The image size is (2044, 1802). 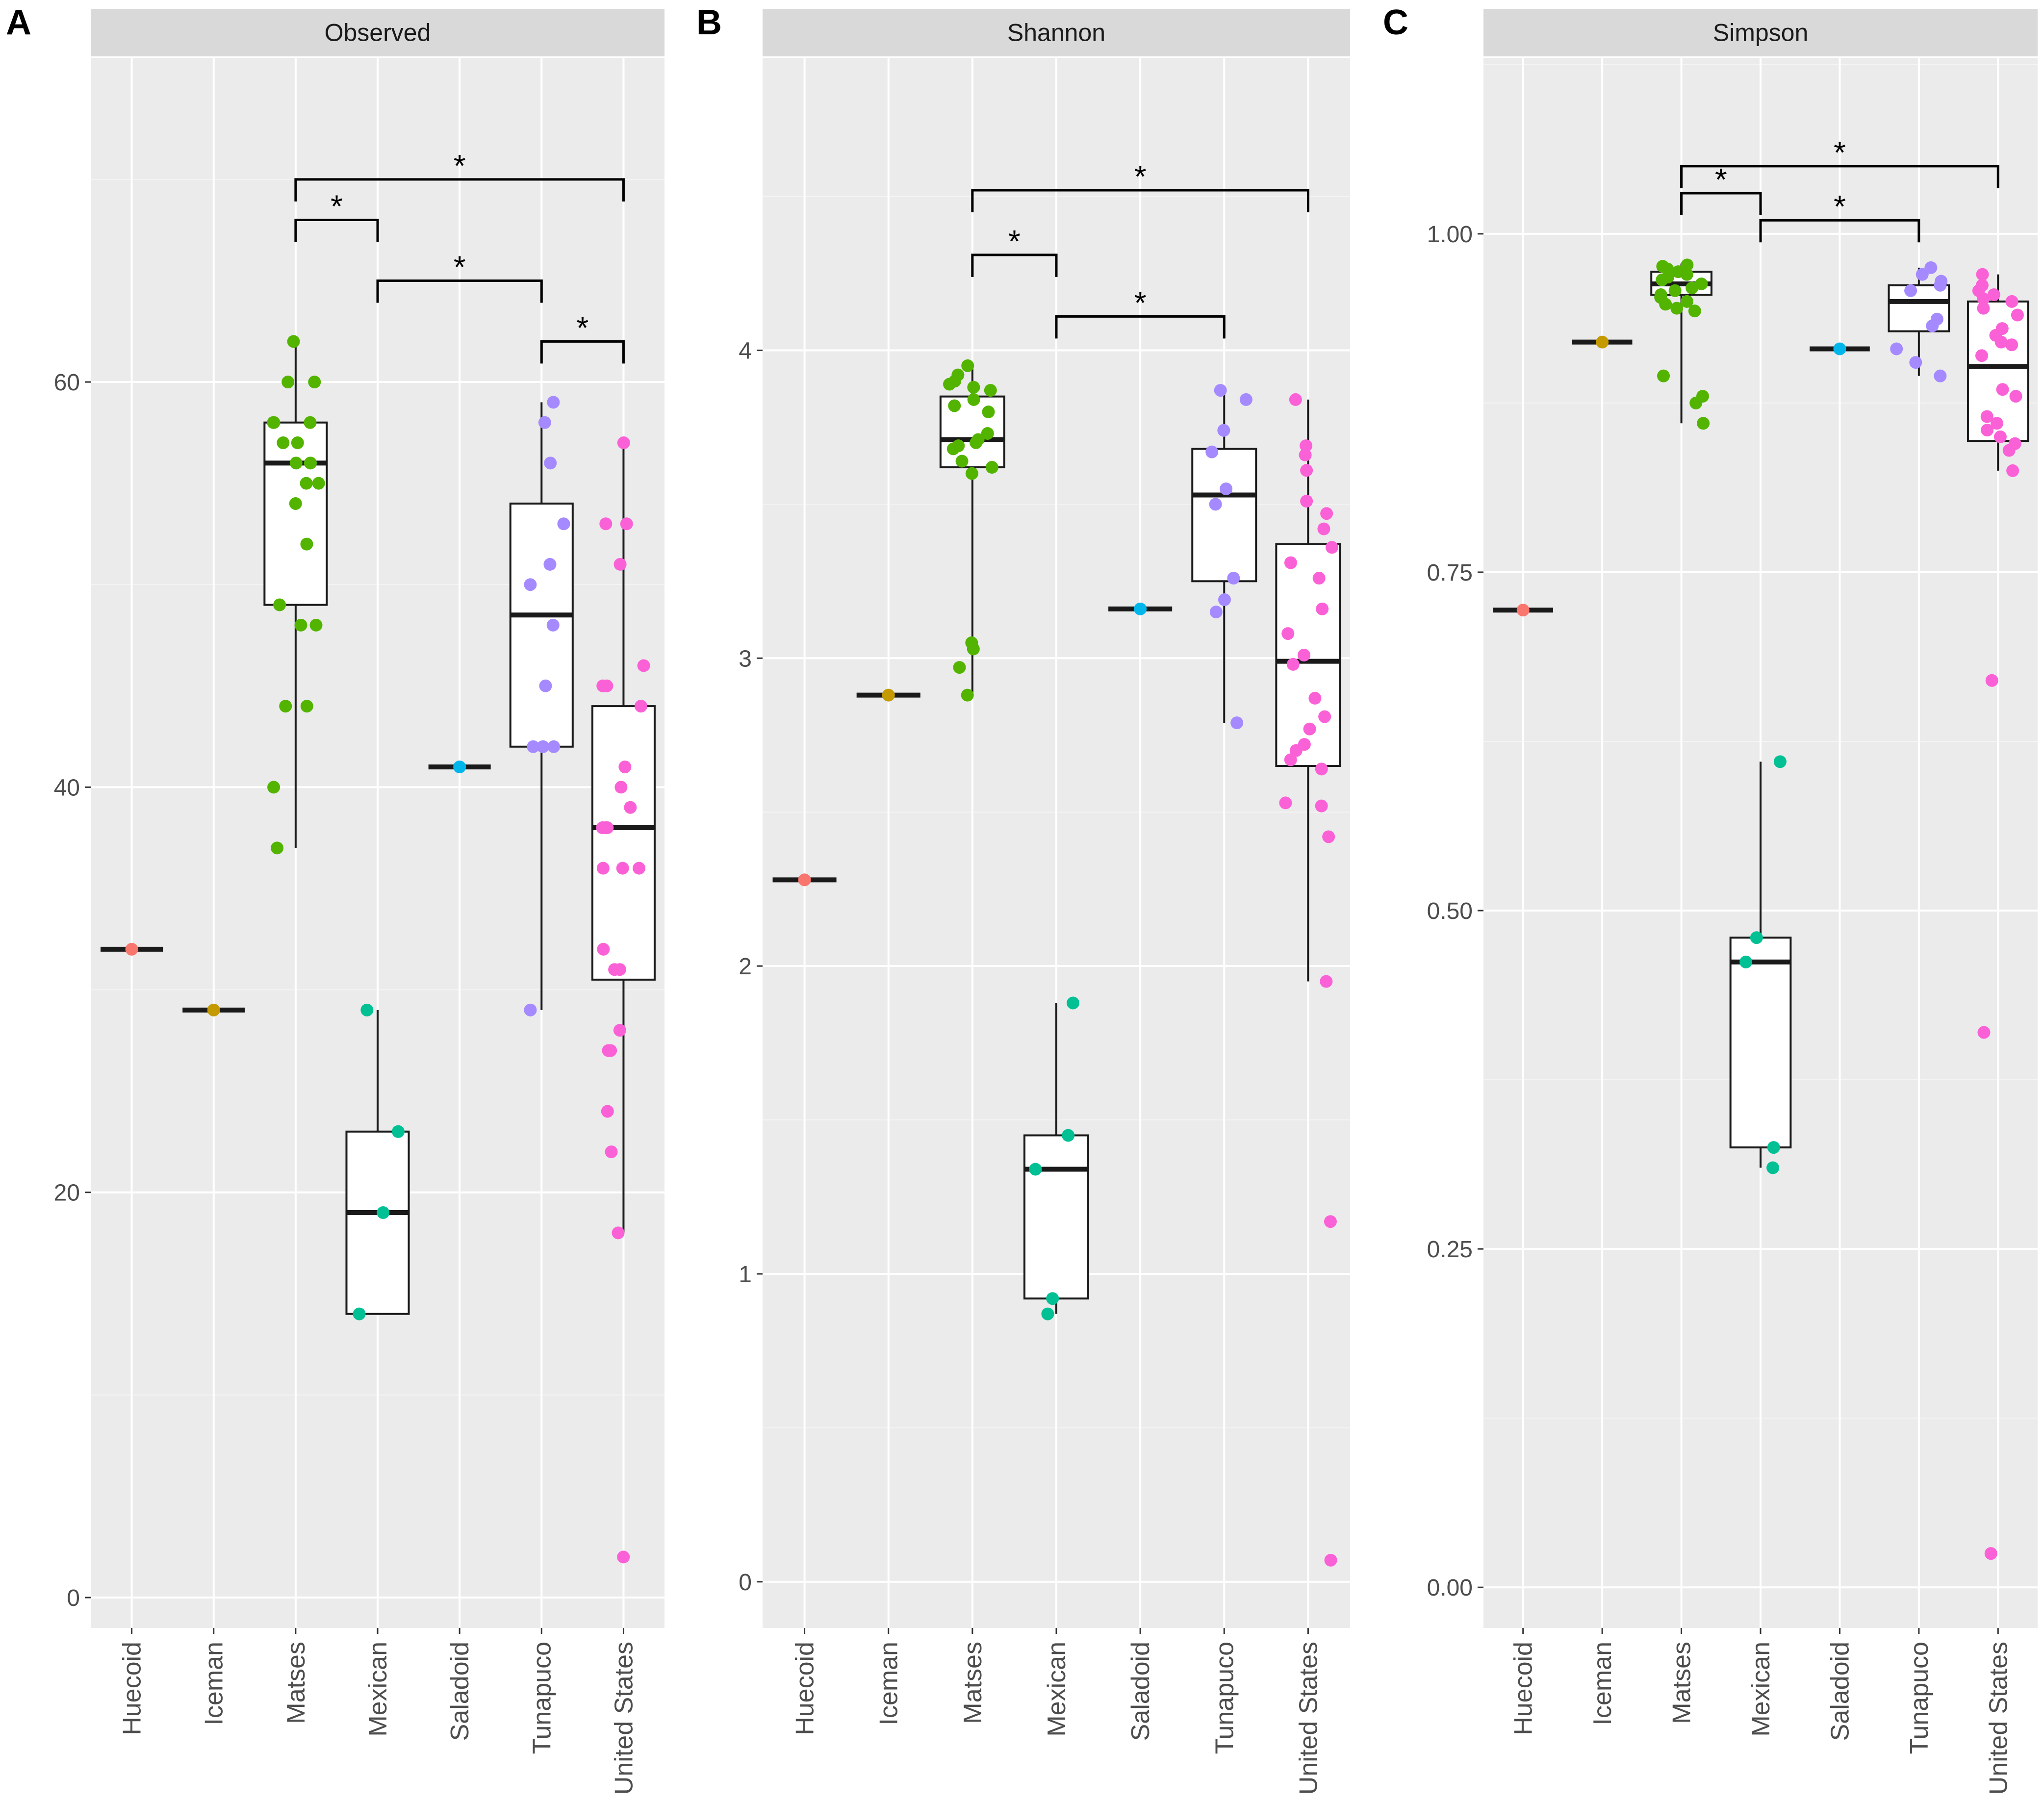 What do you see at coordinates (378, 33) in the screenshot?
I see `facet-title: Observed` at bounding box center [378, 33].